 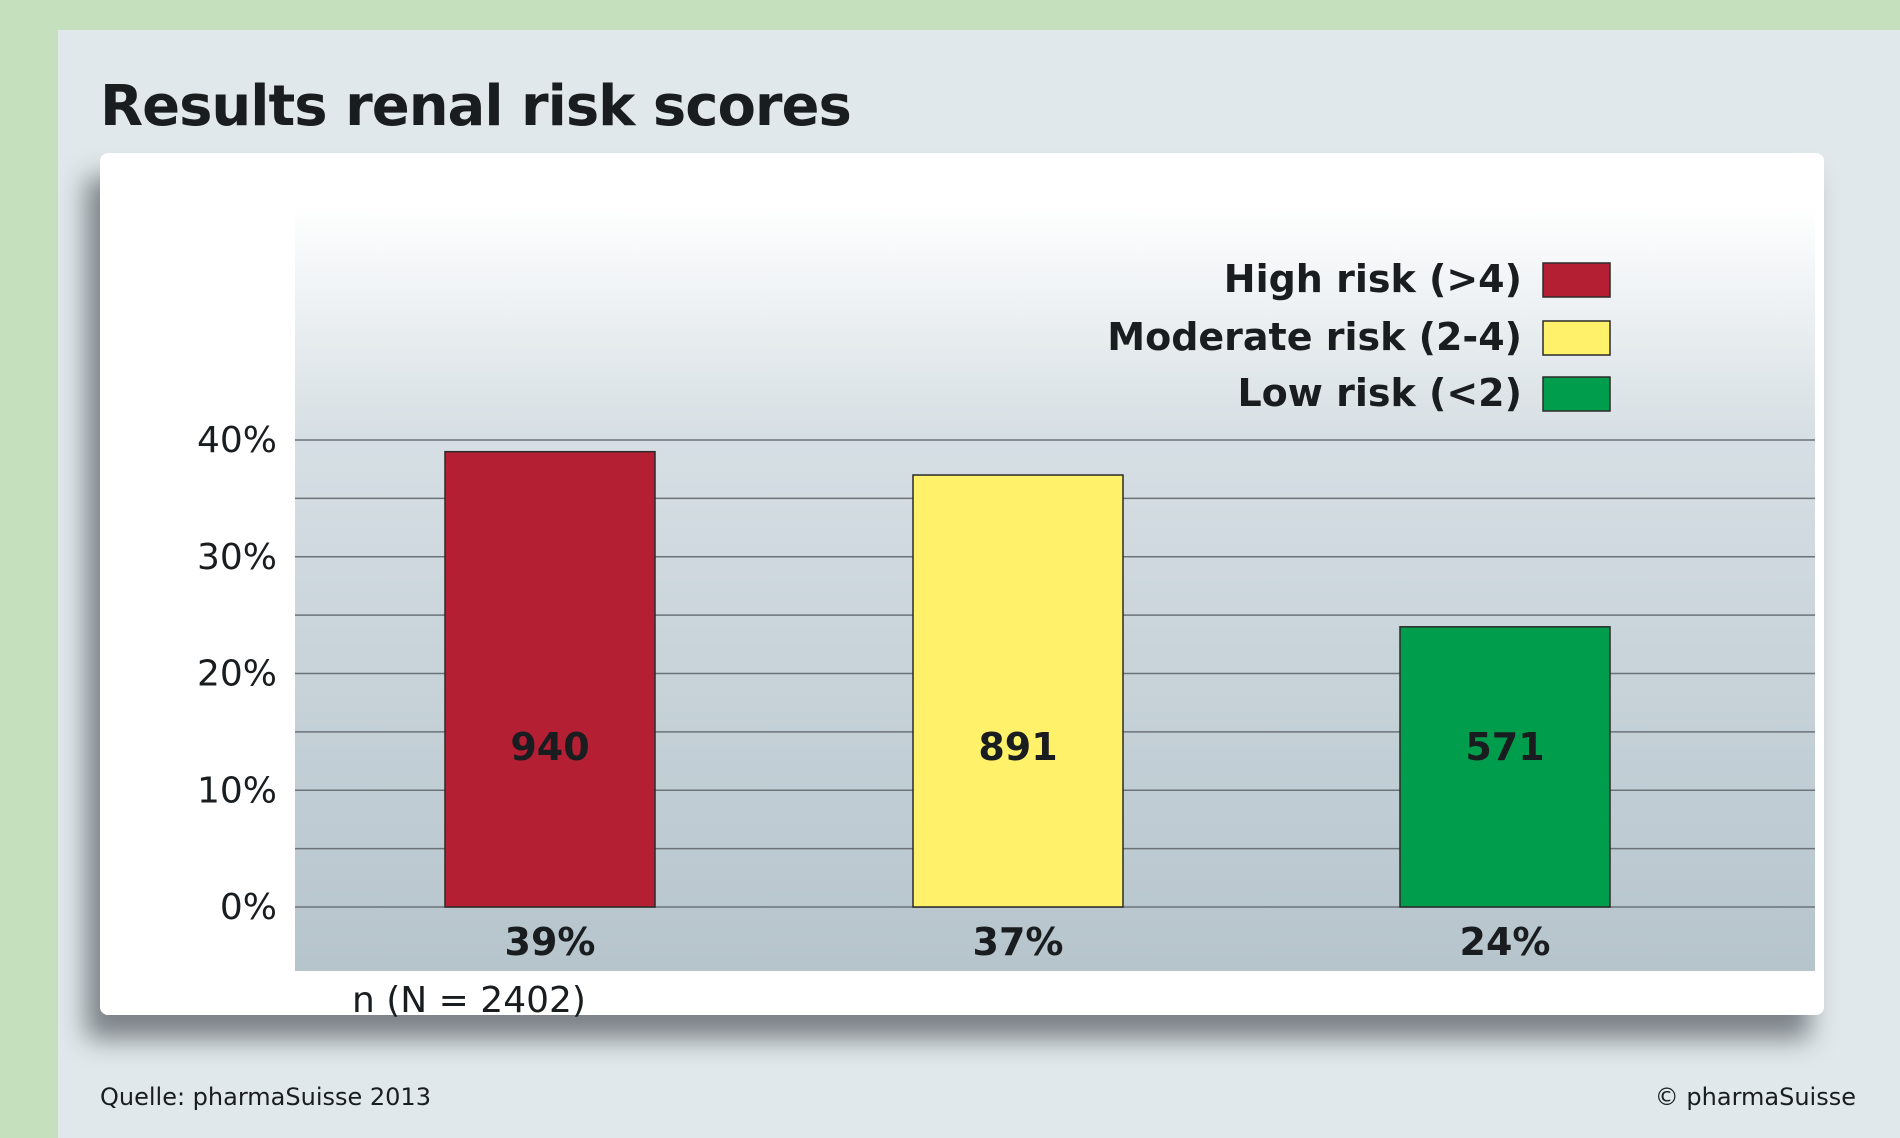 What do you see at coordinates (1755, 1097) in the screenshot?
I see `copyright-note: © pharmaSuisse` at bounding box center [1755, 1097].